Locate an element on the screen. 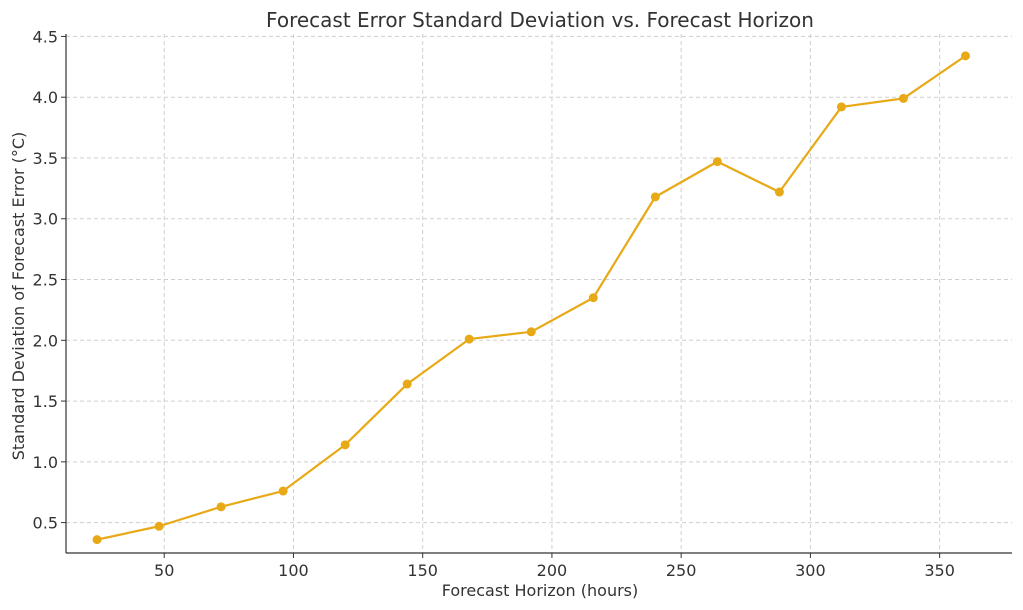  y-tick-label: 3.5 is located at coordinates (45, 158).